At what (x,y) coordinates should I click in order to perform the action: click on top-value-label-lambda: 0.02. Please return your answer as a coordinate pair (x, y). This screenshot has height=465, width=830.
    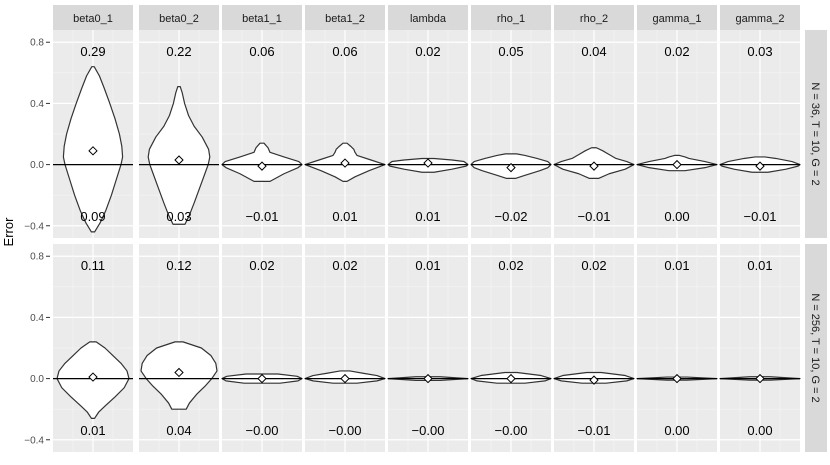
    Looking at the image, I should click on (427, 51).